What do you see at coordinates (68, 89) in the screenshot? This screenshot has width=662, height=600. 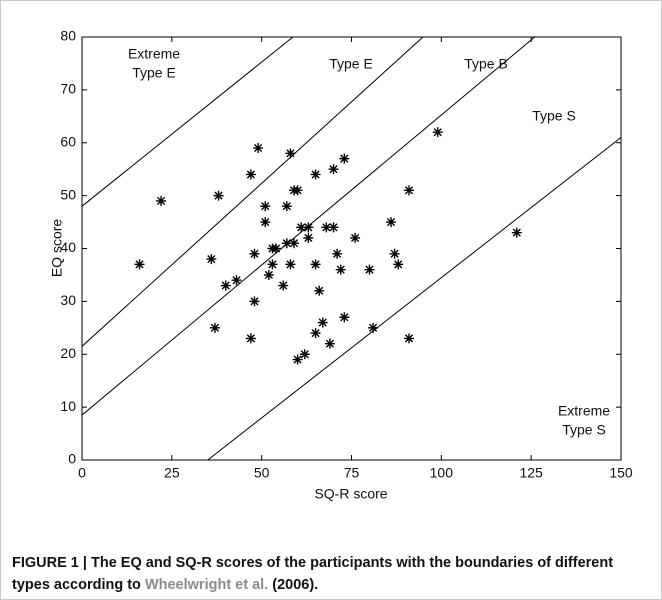 I see `y-tick-label: 70` at bounding box center [68, 89].